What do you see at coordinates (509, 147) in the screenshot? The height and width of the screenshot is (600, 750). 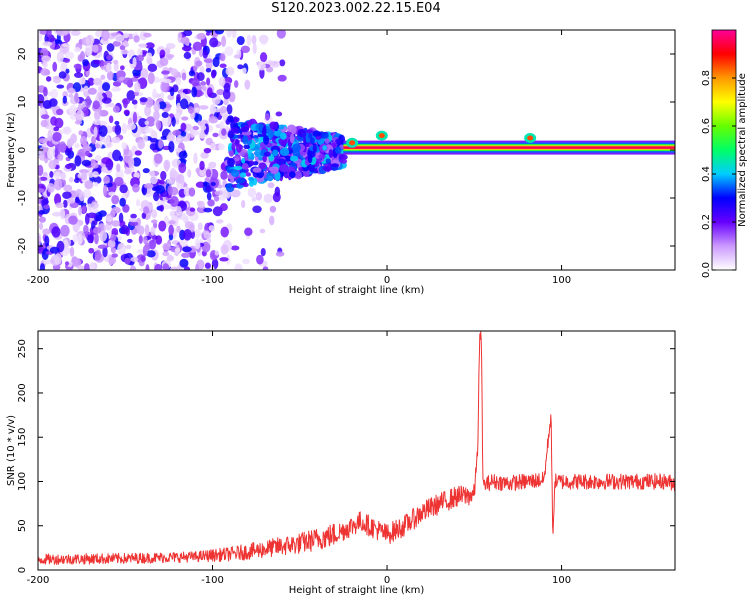 I see `heatmap-band` at bounding box center [509, 147].